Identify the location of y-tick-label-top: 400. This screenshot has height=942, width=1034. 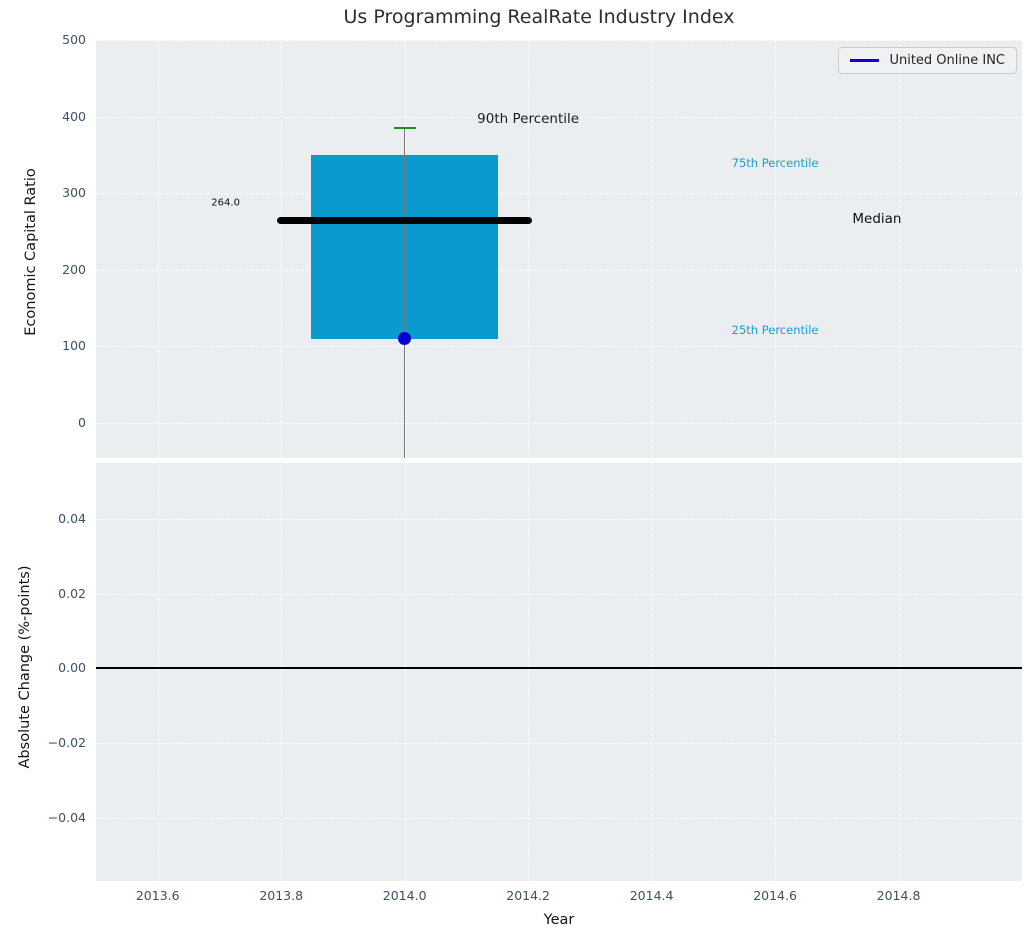
(74, 116).